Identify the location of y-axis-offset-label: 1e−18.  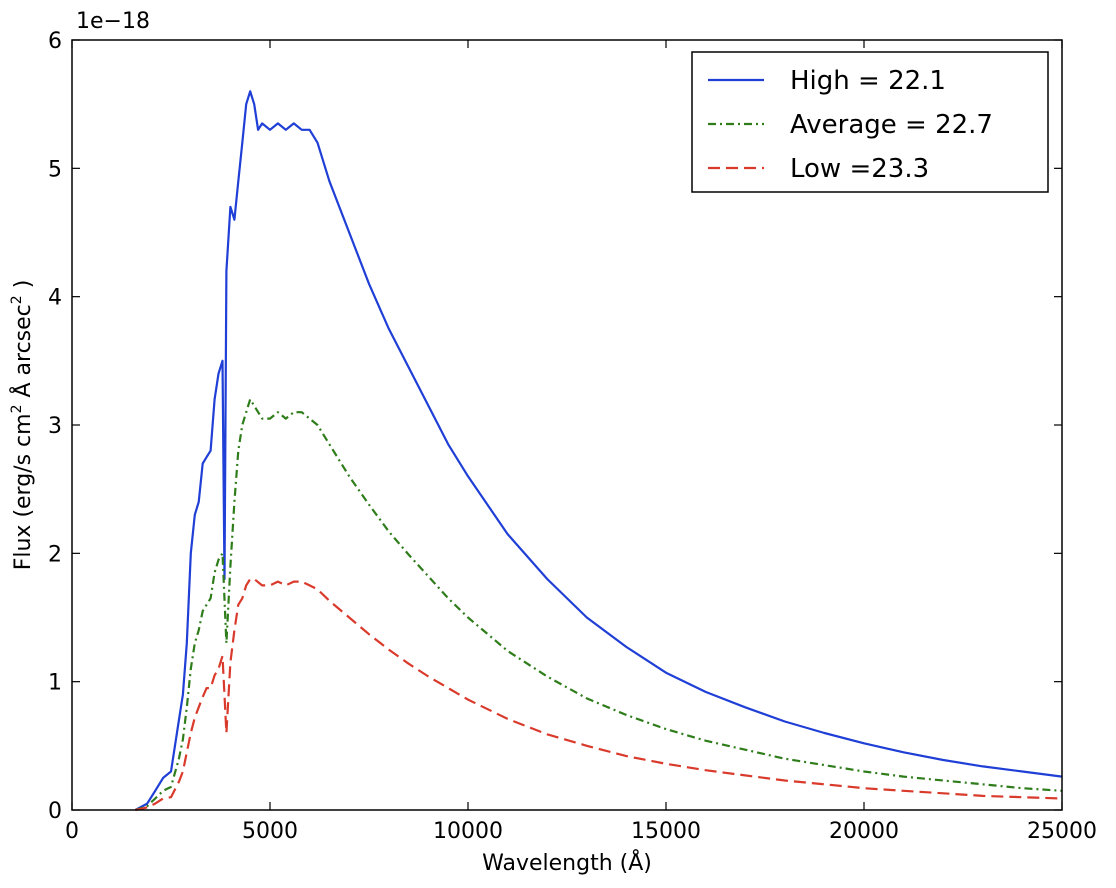
(113, 21).